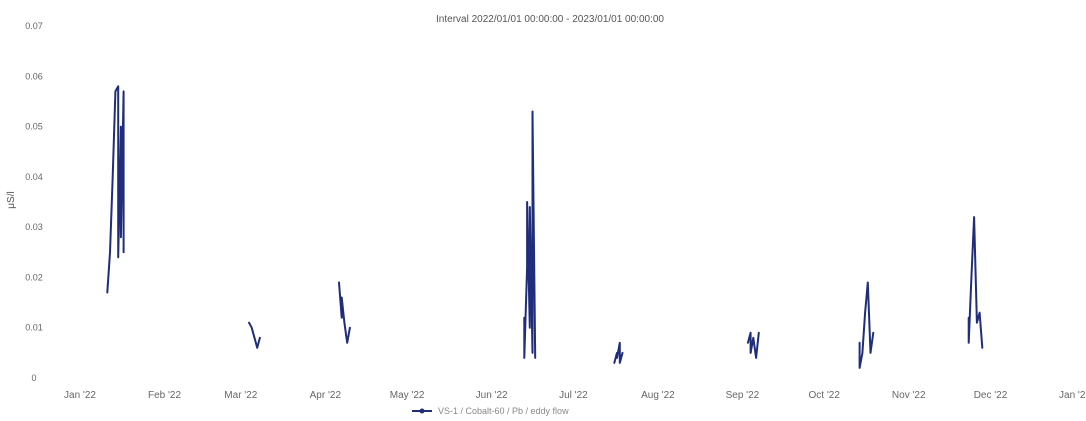 The width and height of the screenshot is (1086, 421). What do you see at coordinates (164, 395) in the screenshot?
I see `x-tick-label: Feb '22` at bounding box center [164, 395].